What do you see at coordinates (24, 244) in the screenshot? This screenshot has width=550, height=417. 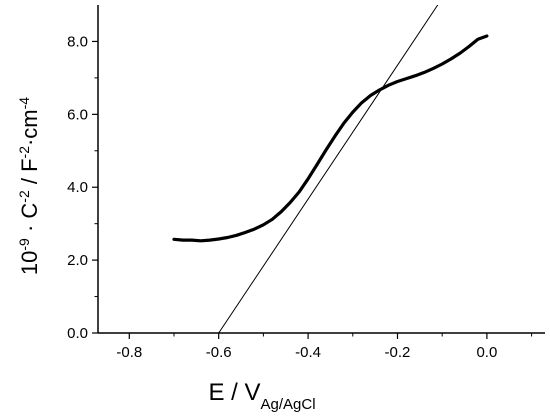 I see `y-axis-title-superscript: -9` at bounding box center [24, 244].